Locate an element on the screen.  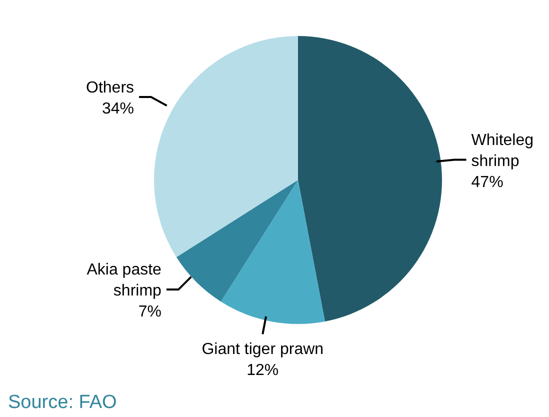
data-label: 7% is located at coordinates (150, 312).